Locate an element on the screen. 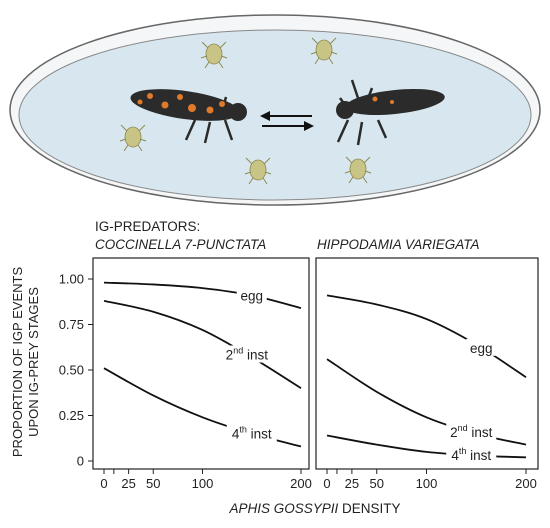  x-axis-label: APHIS GOSSYPII DENSITY is located at coordinates (314, 508).